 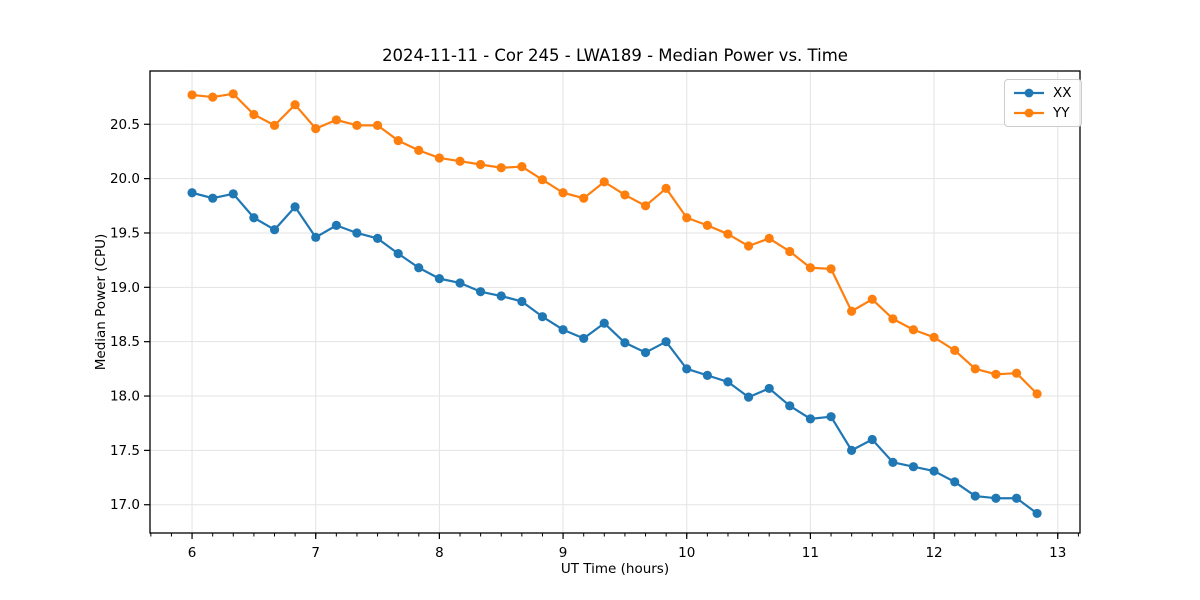 What do you see at coordinates (125, 342) in the screenshot?
I see `y-tick-label: 18.5` at bounding box center [125, 342].